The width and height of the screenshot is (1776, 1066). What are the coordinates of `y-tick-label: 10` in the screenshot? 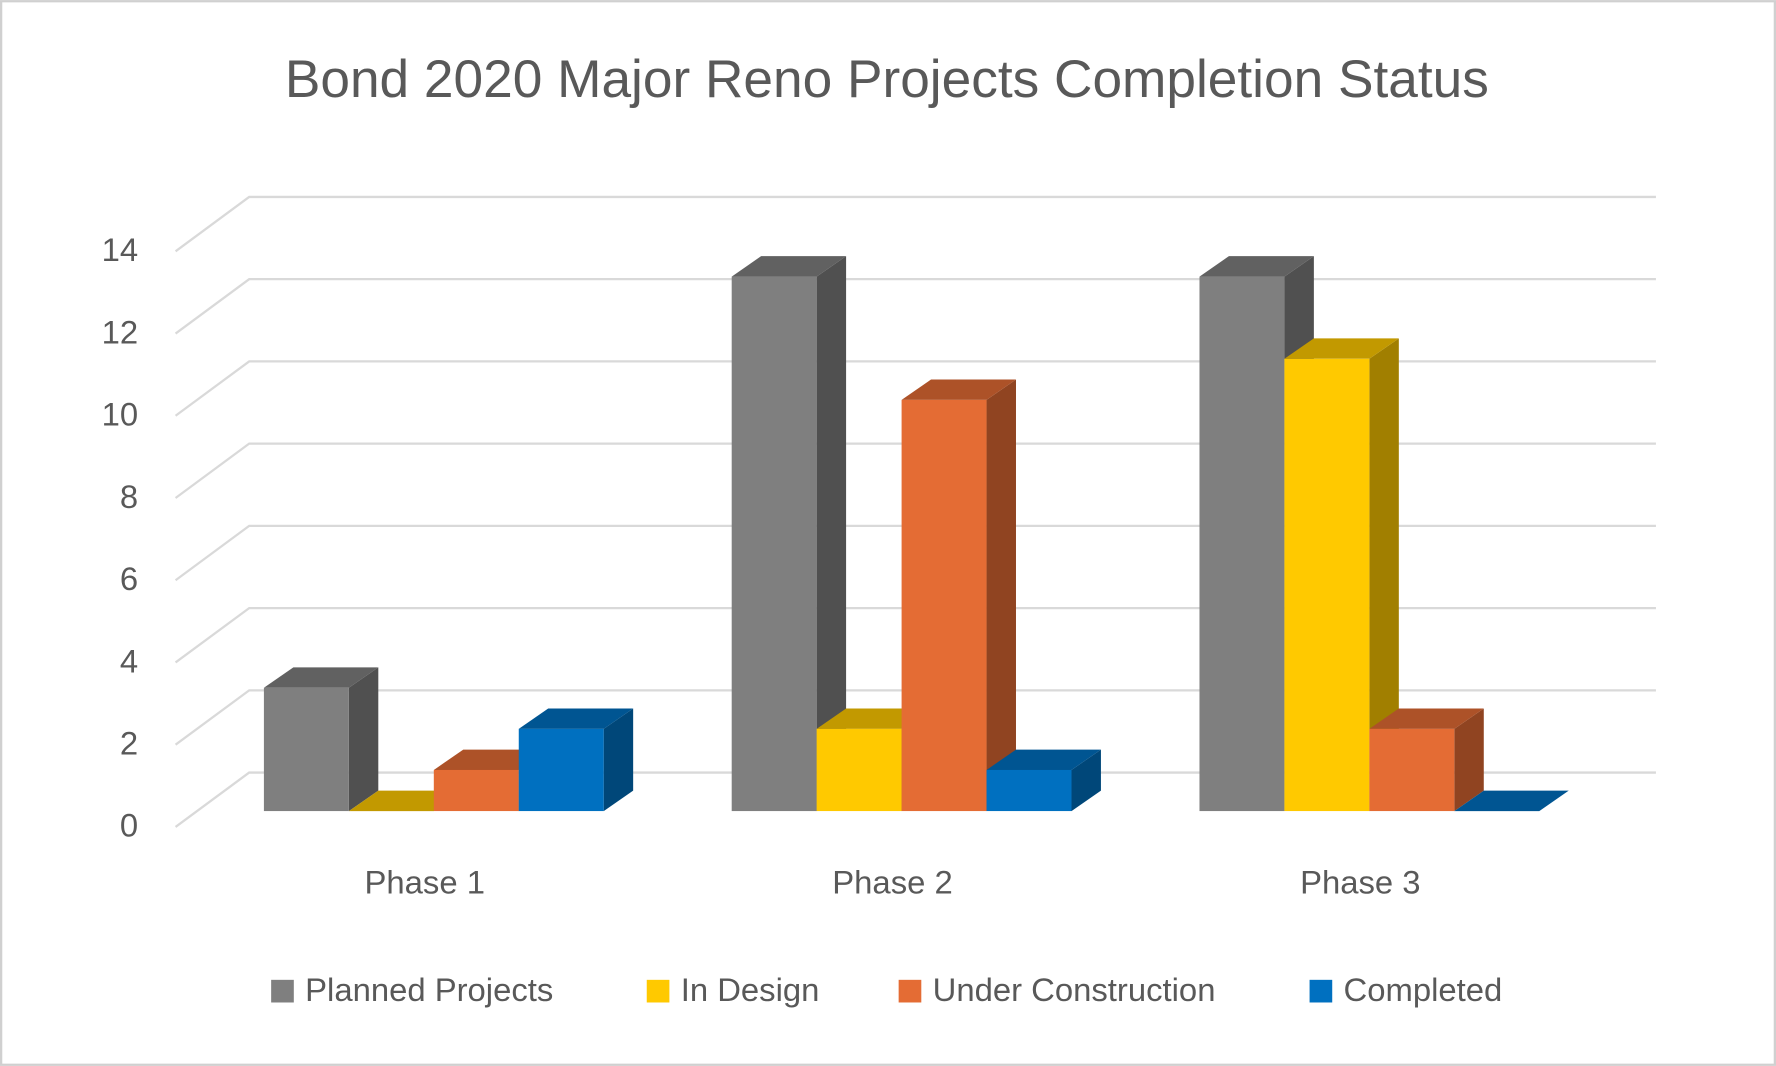 It's located at (120, 414).